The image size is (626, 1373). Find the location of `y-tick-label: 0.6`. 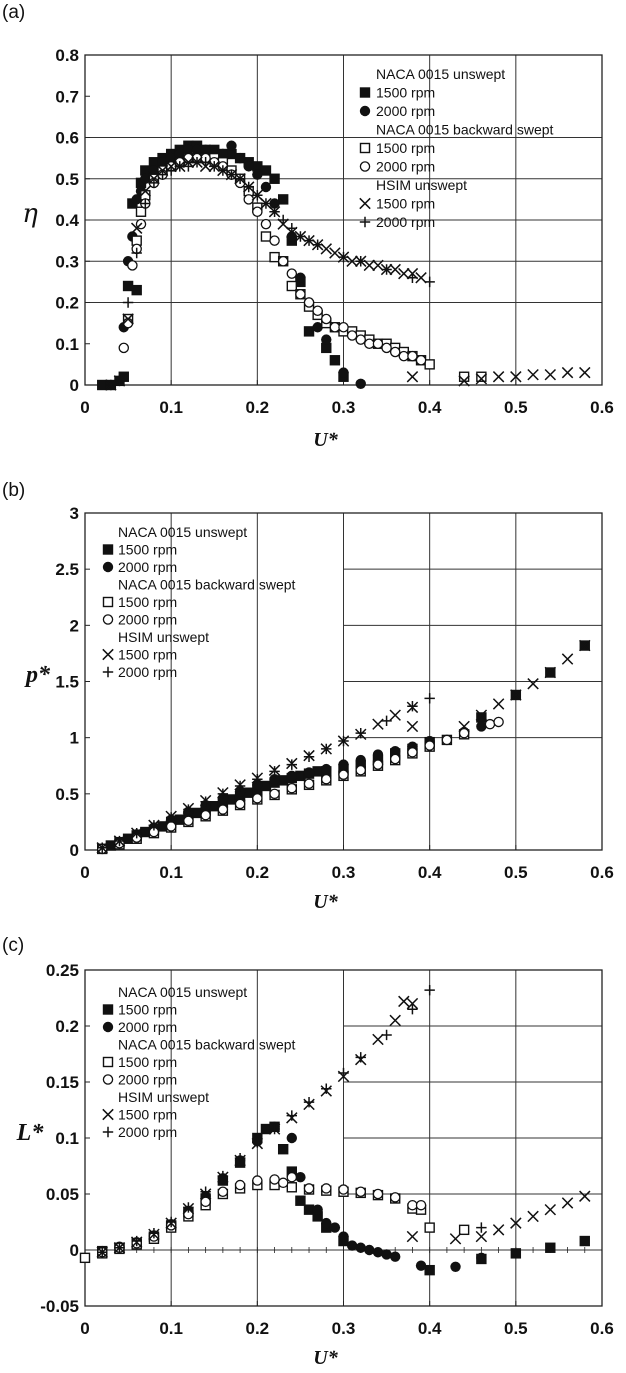

y-tick-label: 0.6 is located at coordinates (67, 138).